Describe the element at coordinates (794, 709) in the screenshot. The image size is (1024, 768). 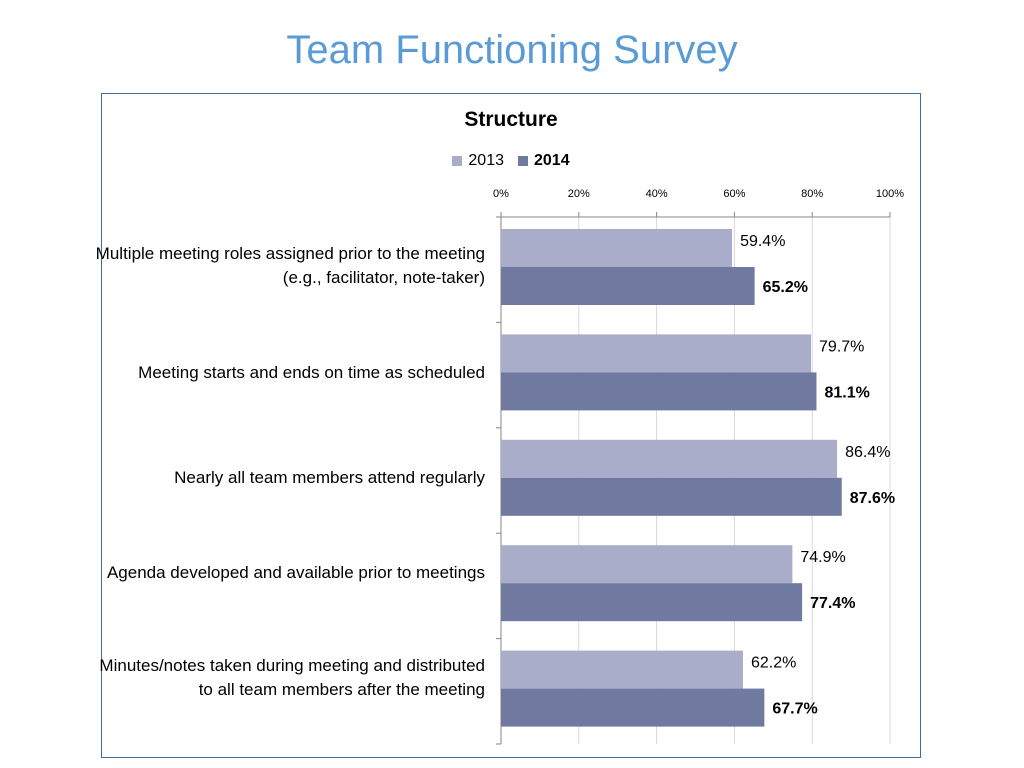
I see `value-label-2014: 67.7%` at that location.